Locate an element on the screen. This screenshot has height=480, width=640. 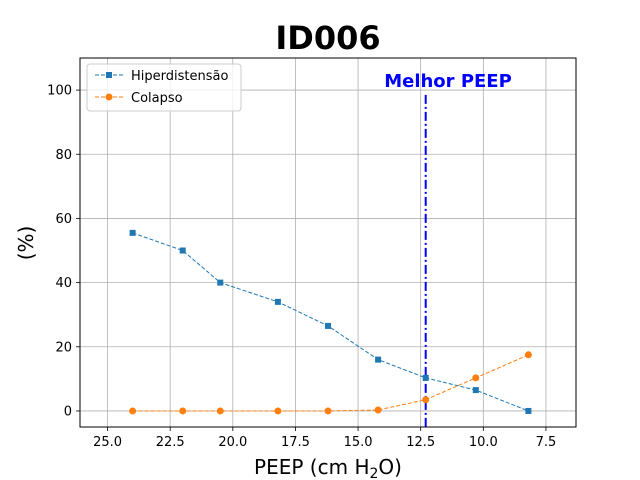
x-tick-label: 15.0 is located at coordinates (358, 442).